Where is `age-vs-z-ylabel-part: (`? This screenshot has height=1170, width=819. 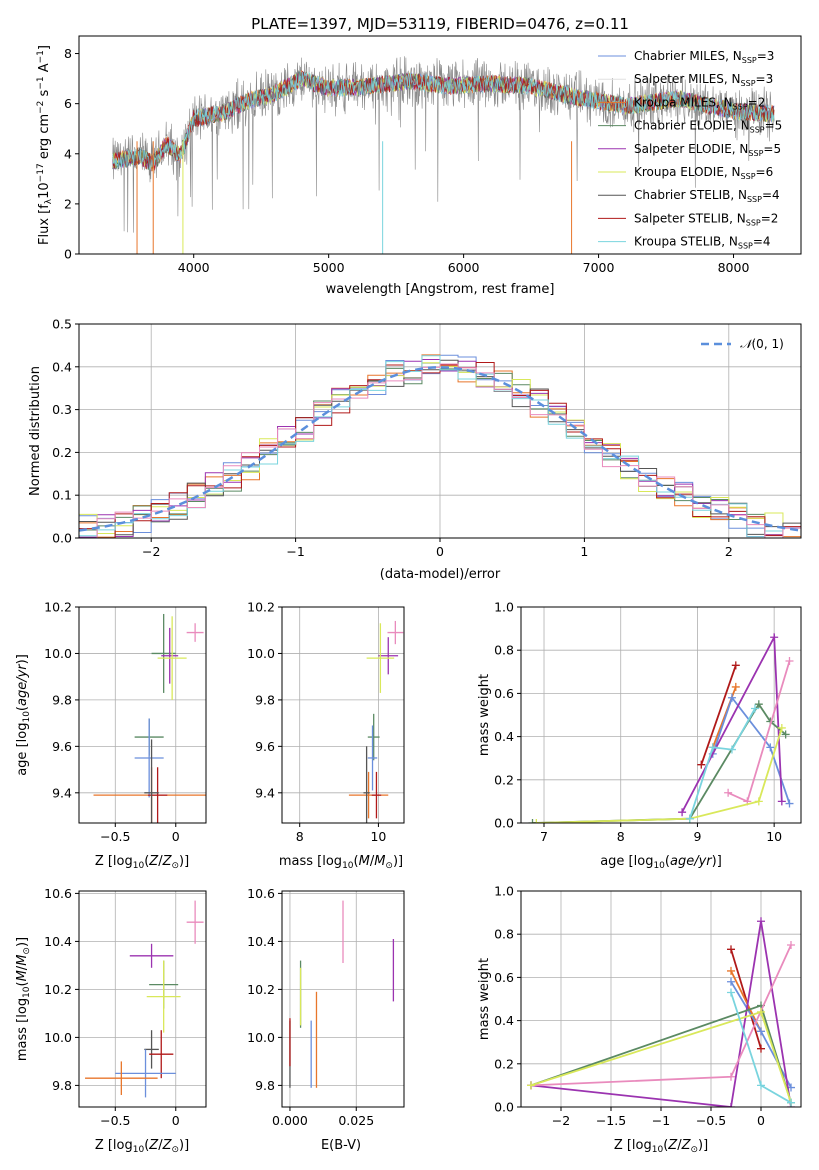
age-vs-z-ylabel-part: ( is located at coordinates (22, 708).